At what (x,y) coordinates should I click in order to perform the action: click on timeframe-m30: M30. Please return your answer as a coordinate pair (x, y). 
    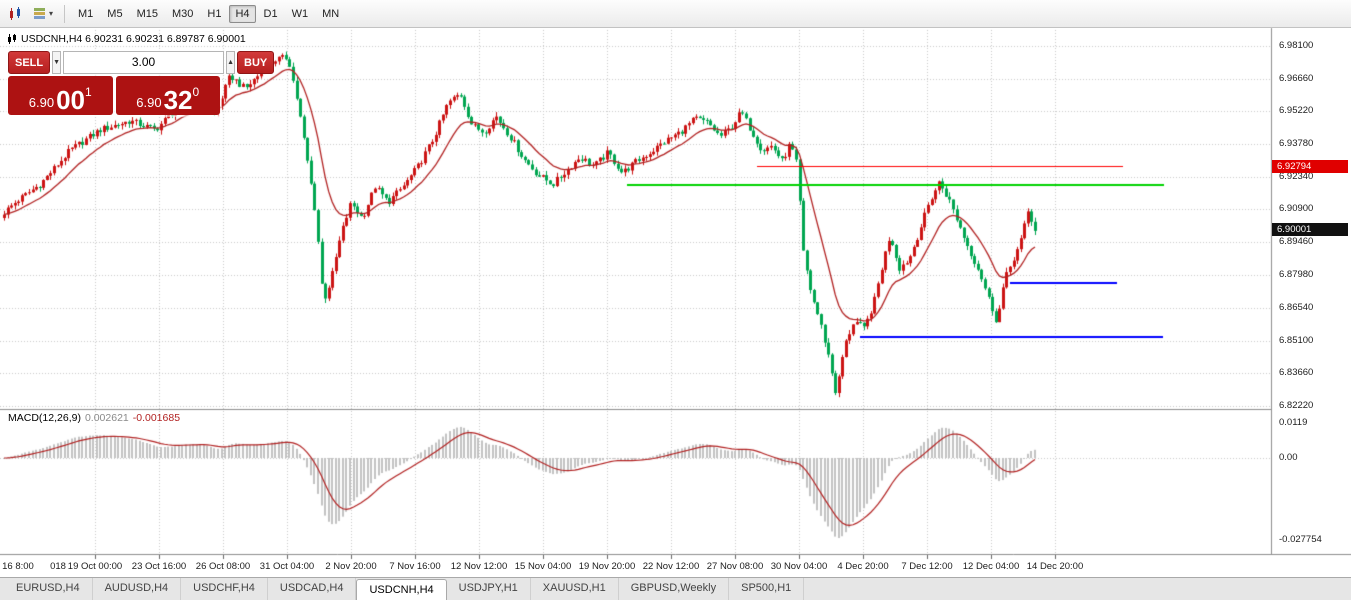
    Looking at the image, I should click on (182, 14).